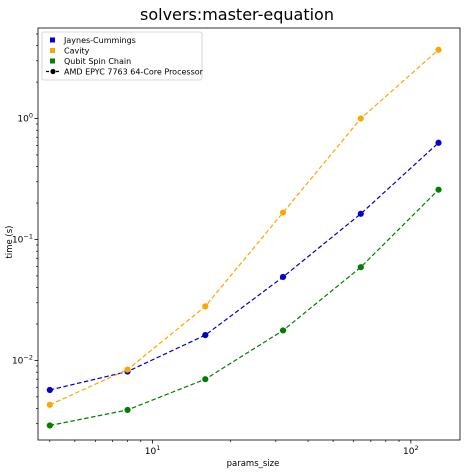  What do you see at coordinates (134, 72) in the screenshot?
I see `legend-style-label: AMD EPYC 7763 64-Core Processor` at bounding box center [134, 72].